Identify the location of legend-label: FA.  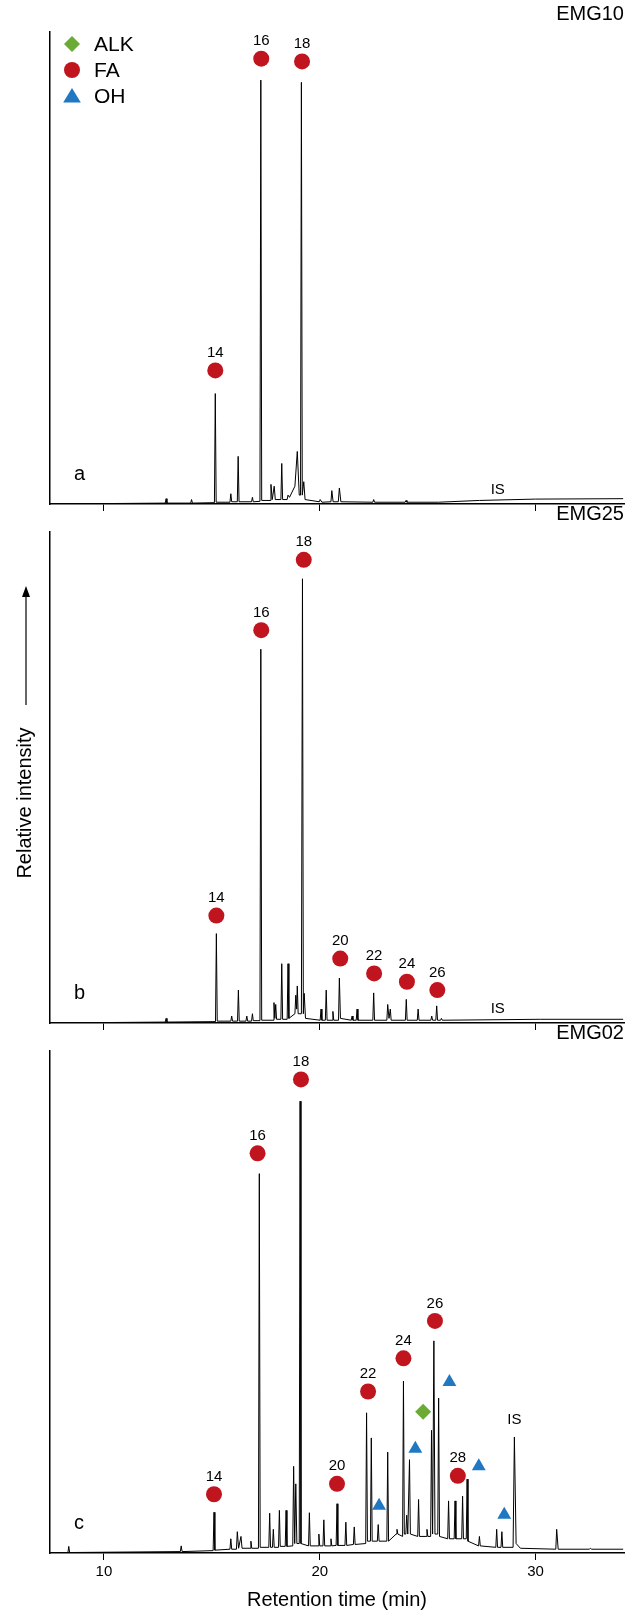
(107, 69).